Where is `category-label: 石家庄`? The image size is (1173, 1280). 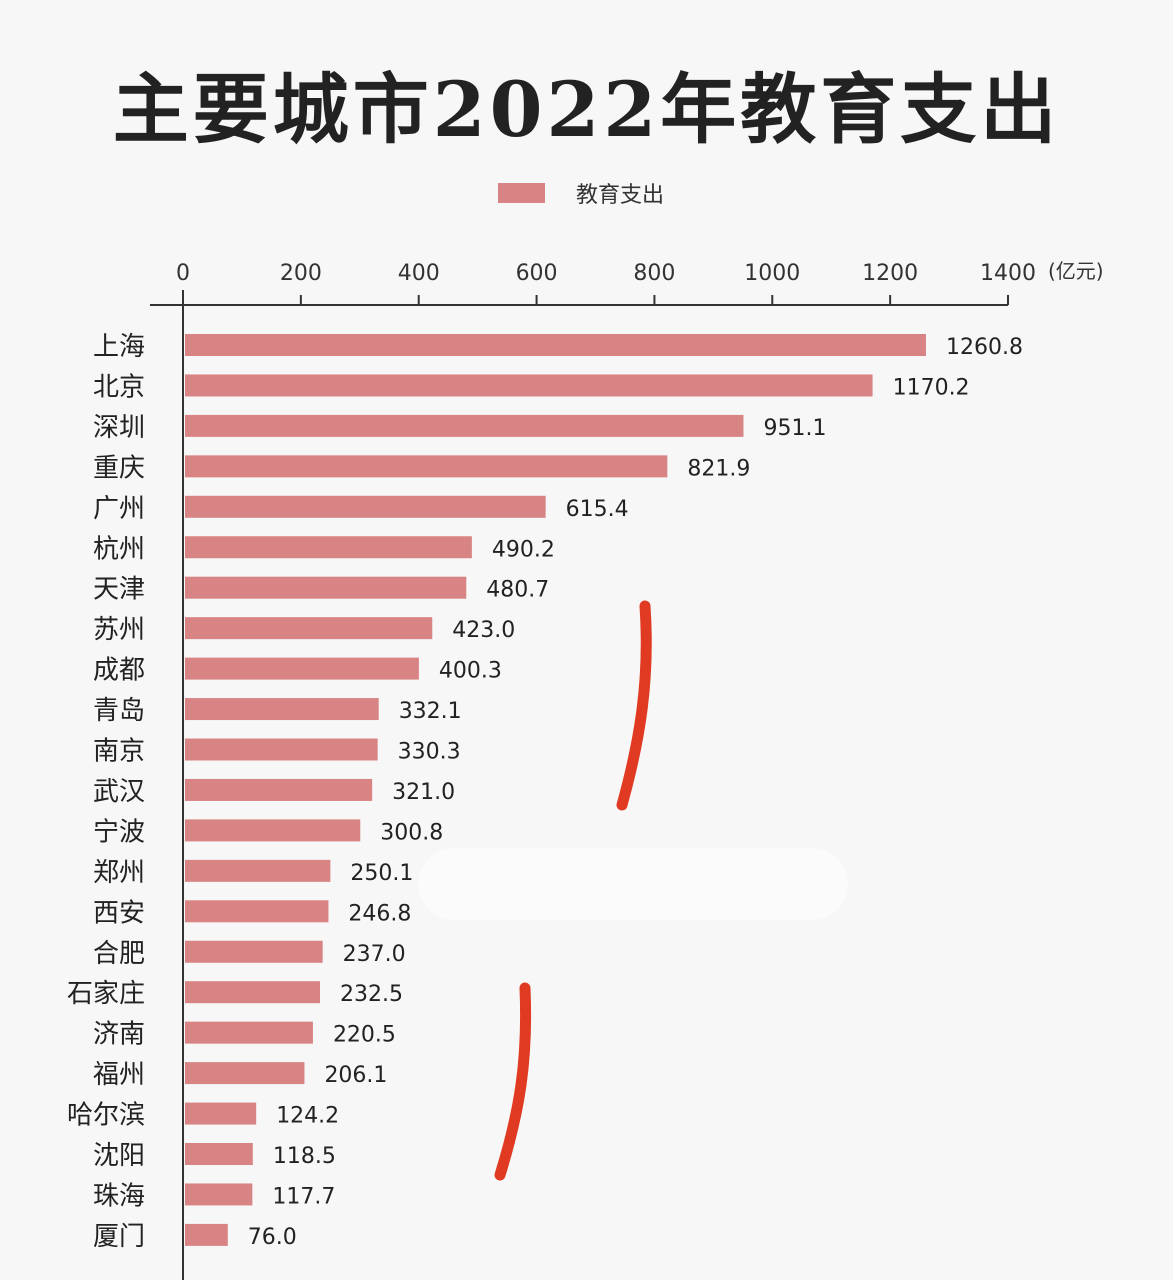 category-label: 石家庄 is located at coordinates (106, 994).